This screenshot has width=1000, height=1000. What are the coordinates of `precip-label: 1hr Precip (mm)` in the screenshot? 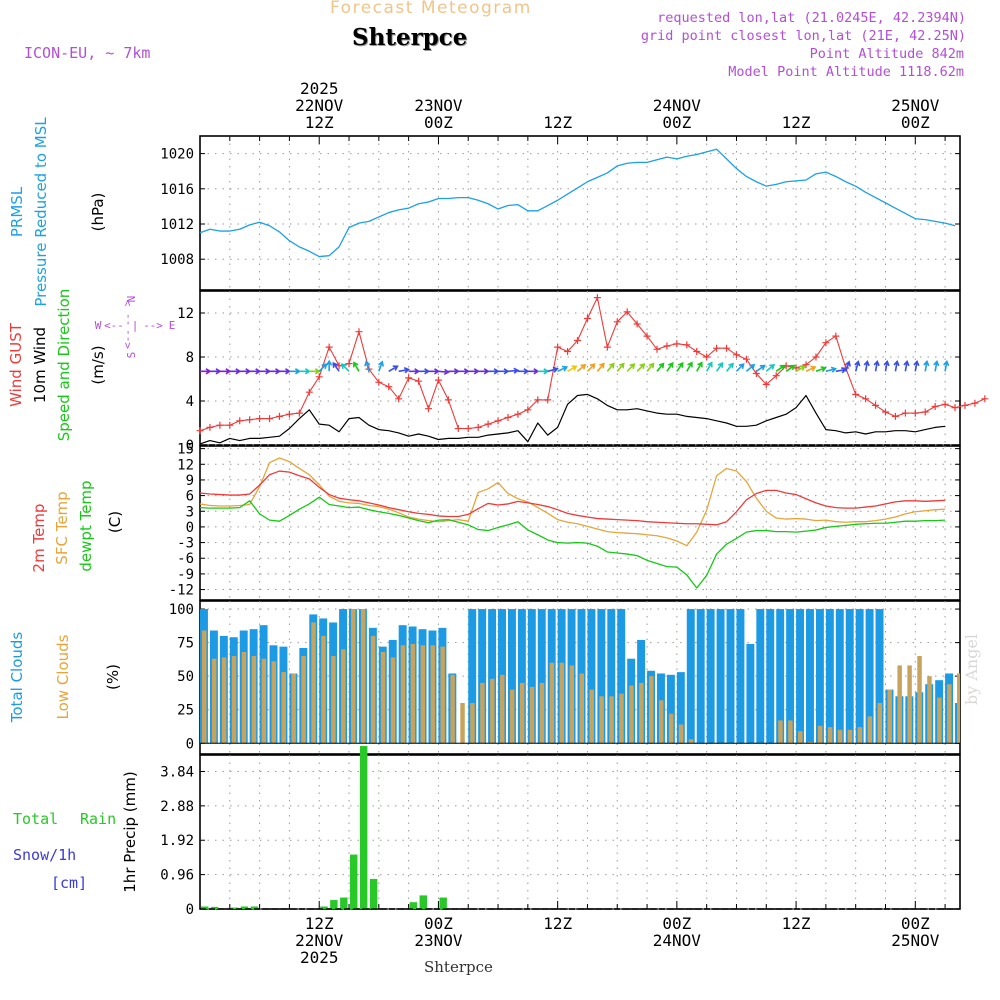 It's located at (130, 831).